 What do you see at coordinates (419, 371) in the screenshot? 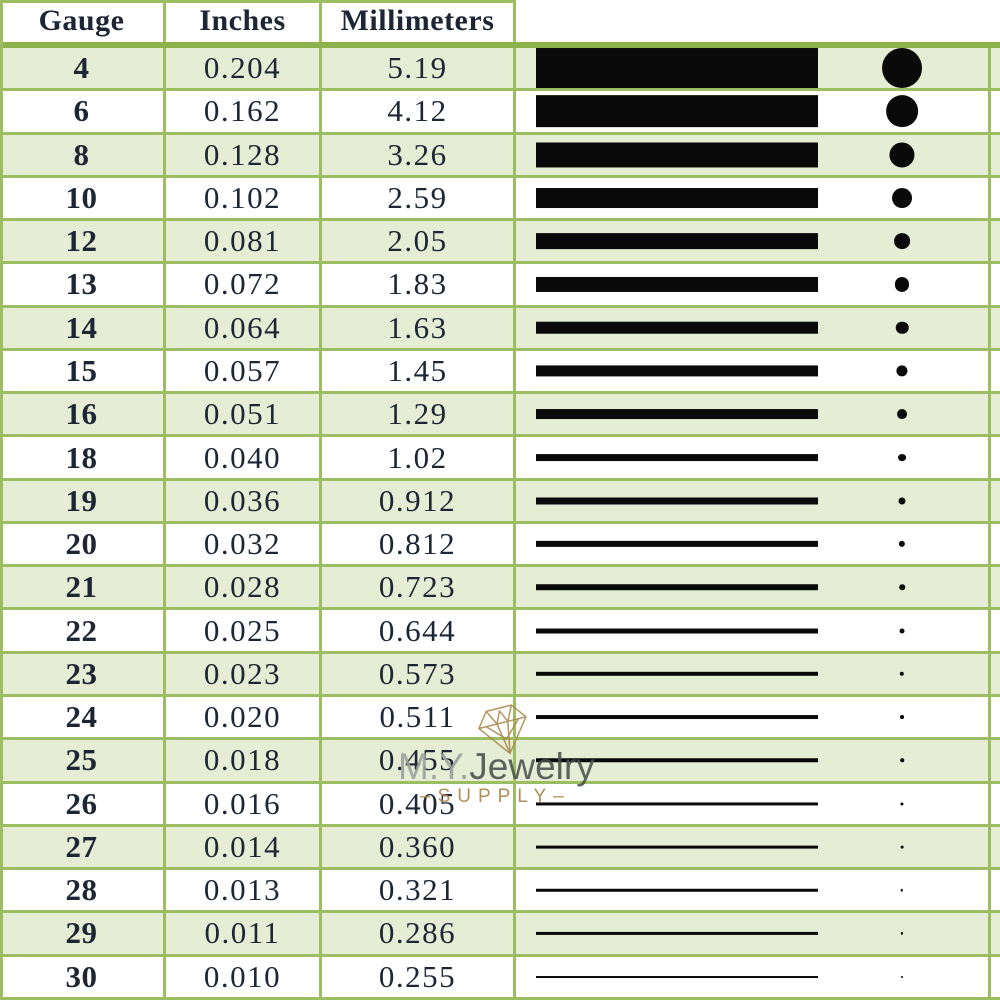
I see `millimeters-value: 1.45` at bounding box center [419, 371].